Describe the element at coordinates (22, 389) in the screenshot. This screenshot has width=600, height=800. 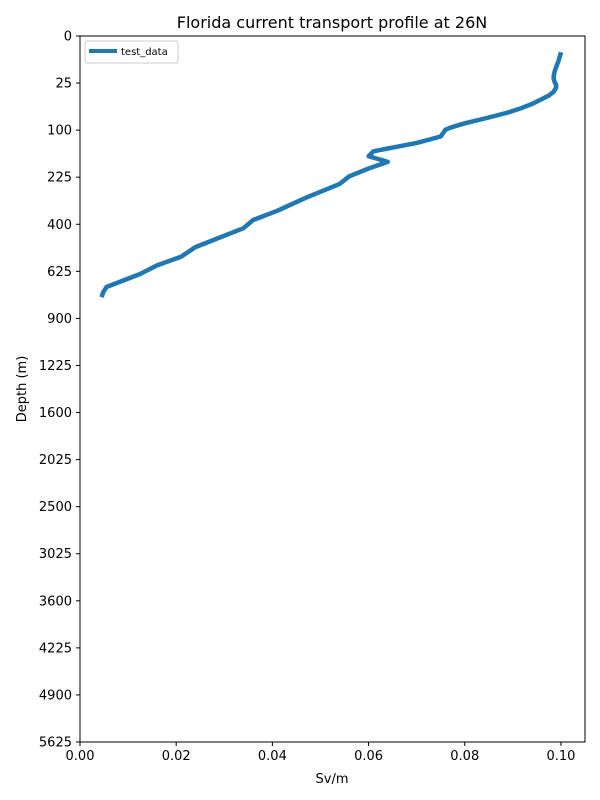
I see `y-axis-label: Depth (m)` at that location.